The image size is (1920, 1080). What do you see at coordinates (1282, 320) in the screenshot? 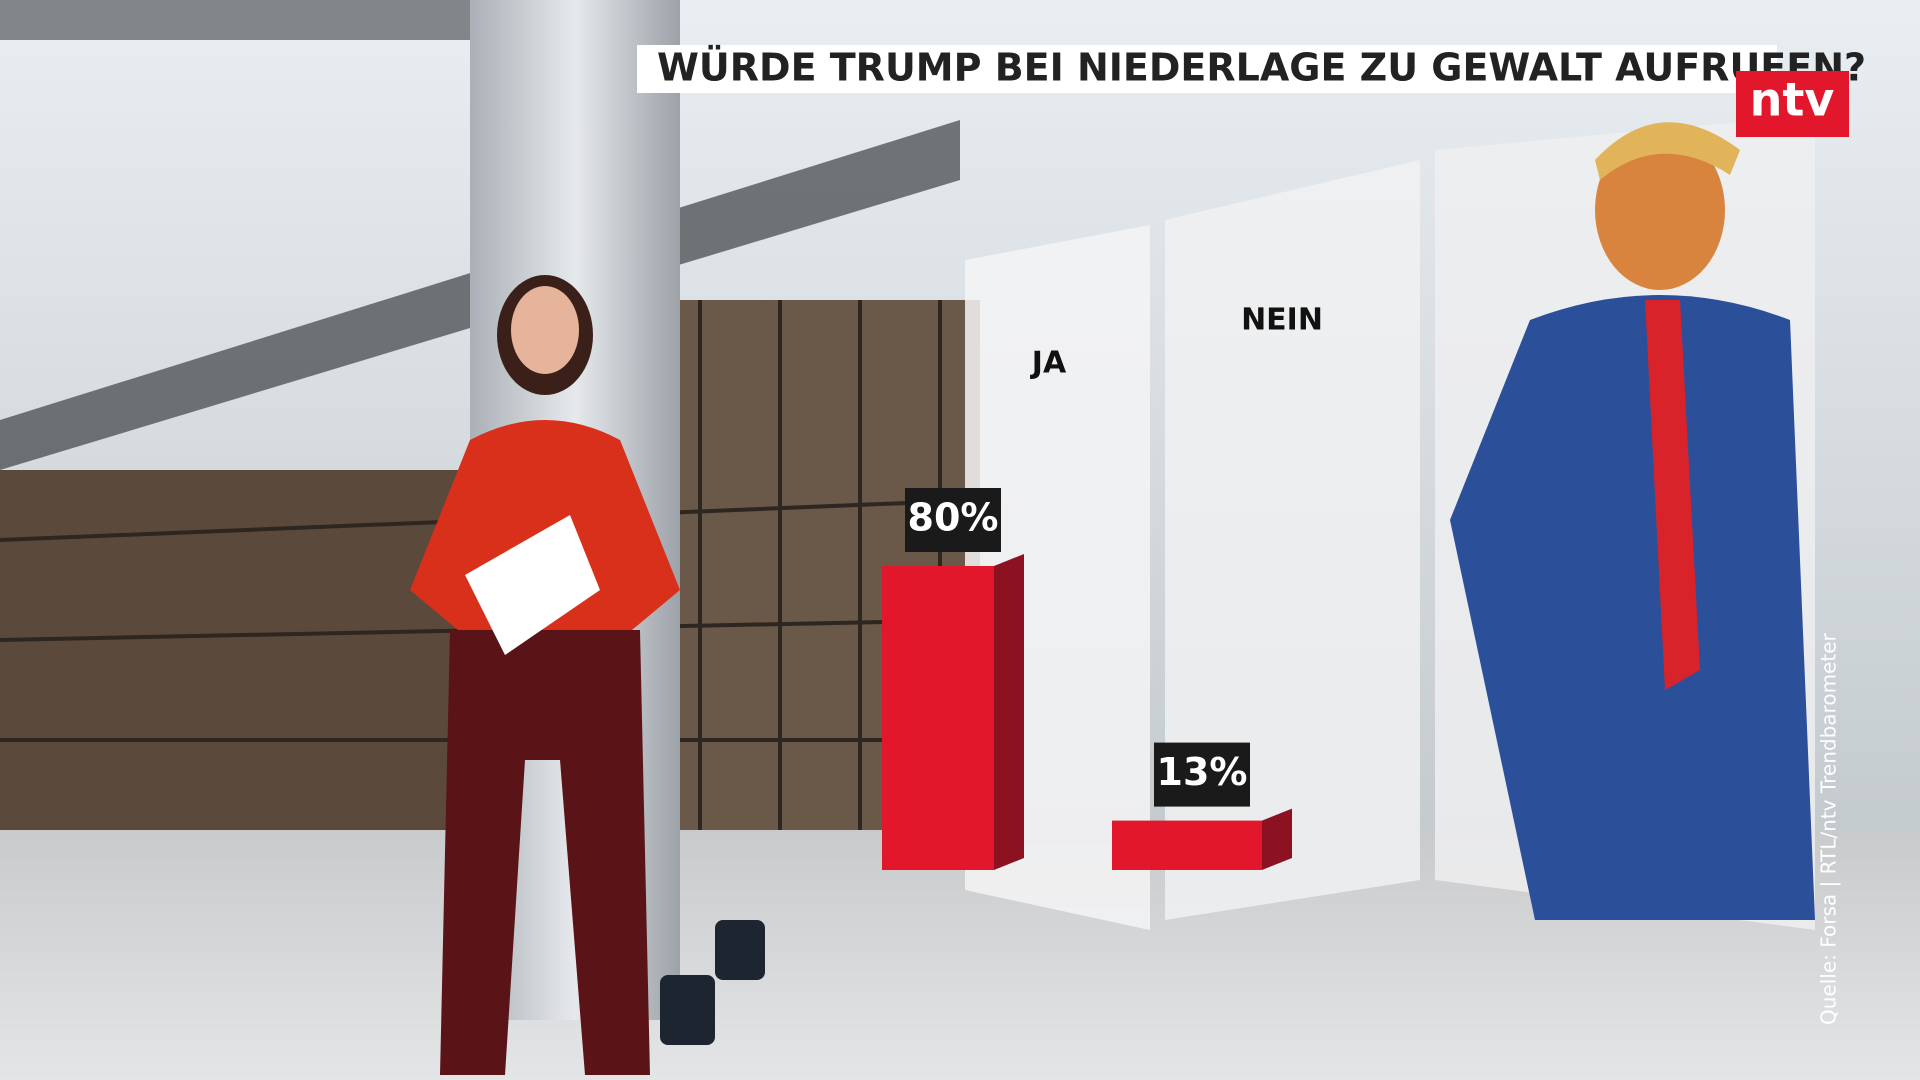
I see `category-label: NEIN` at bounding box center [1282, 320].